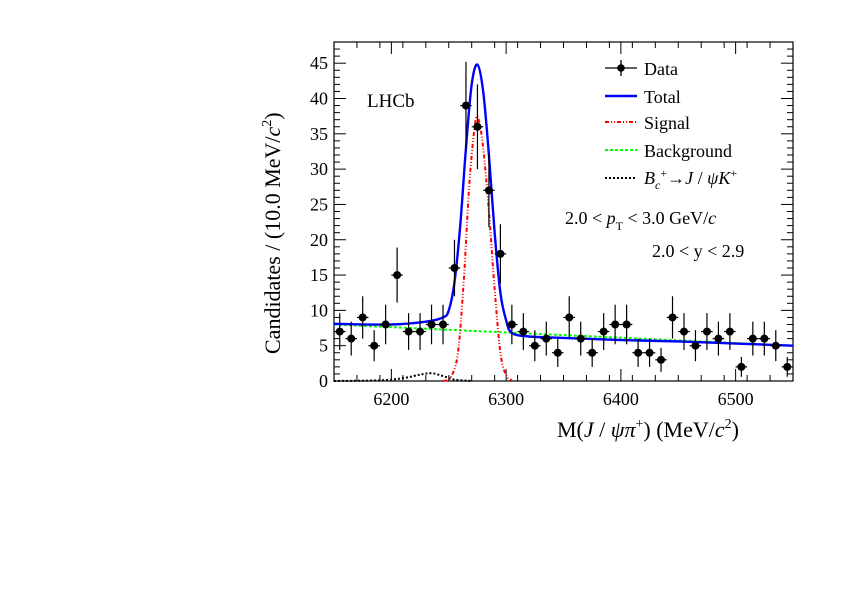  What do you see at coordinates (267, 123) in the screenshot?
I see `ylabel-two: 2` at bounding box center [267, 123].